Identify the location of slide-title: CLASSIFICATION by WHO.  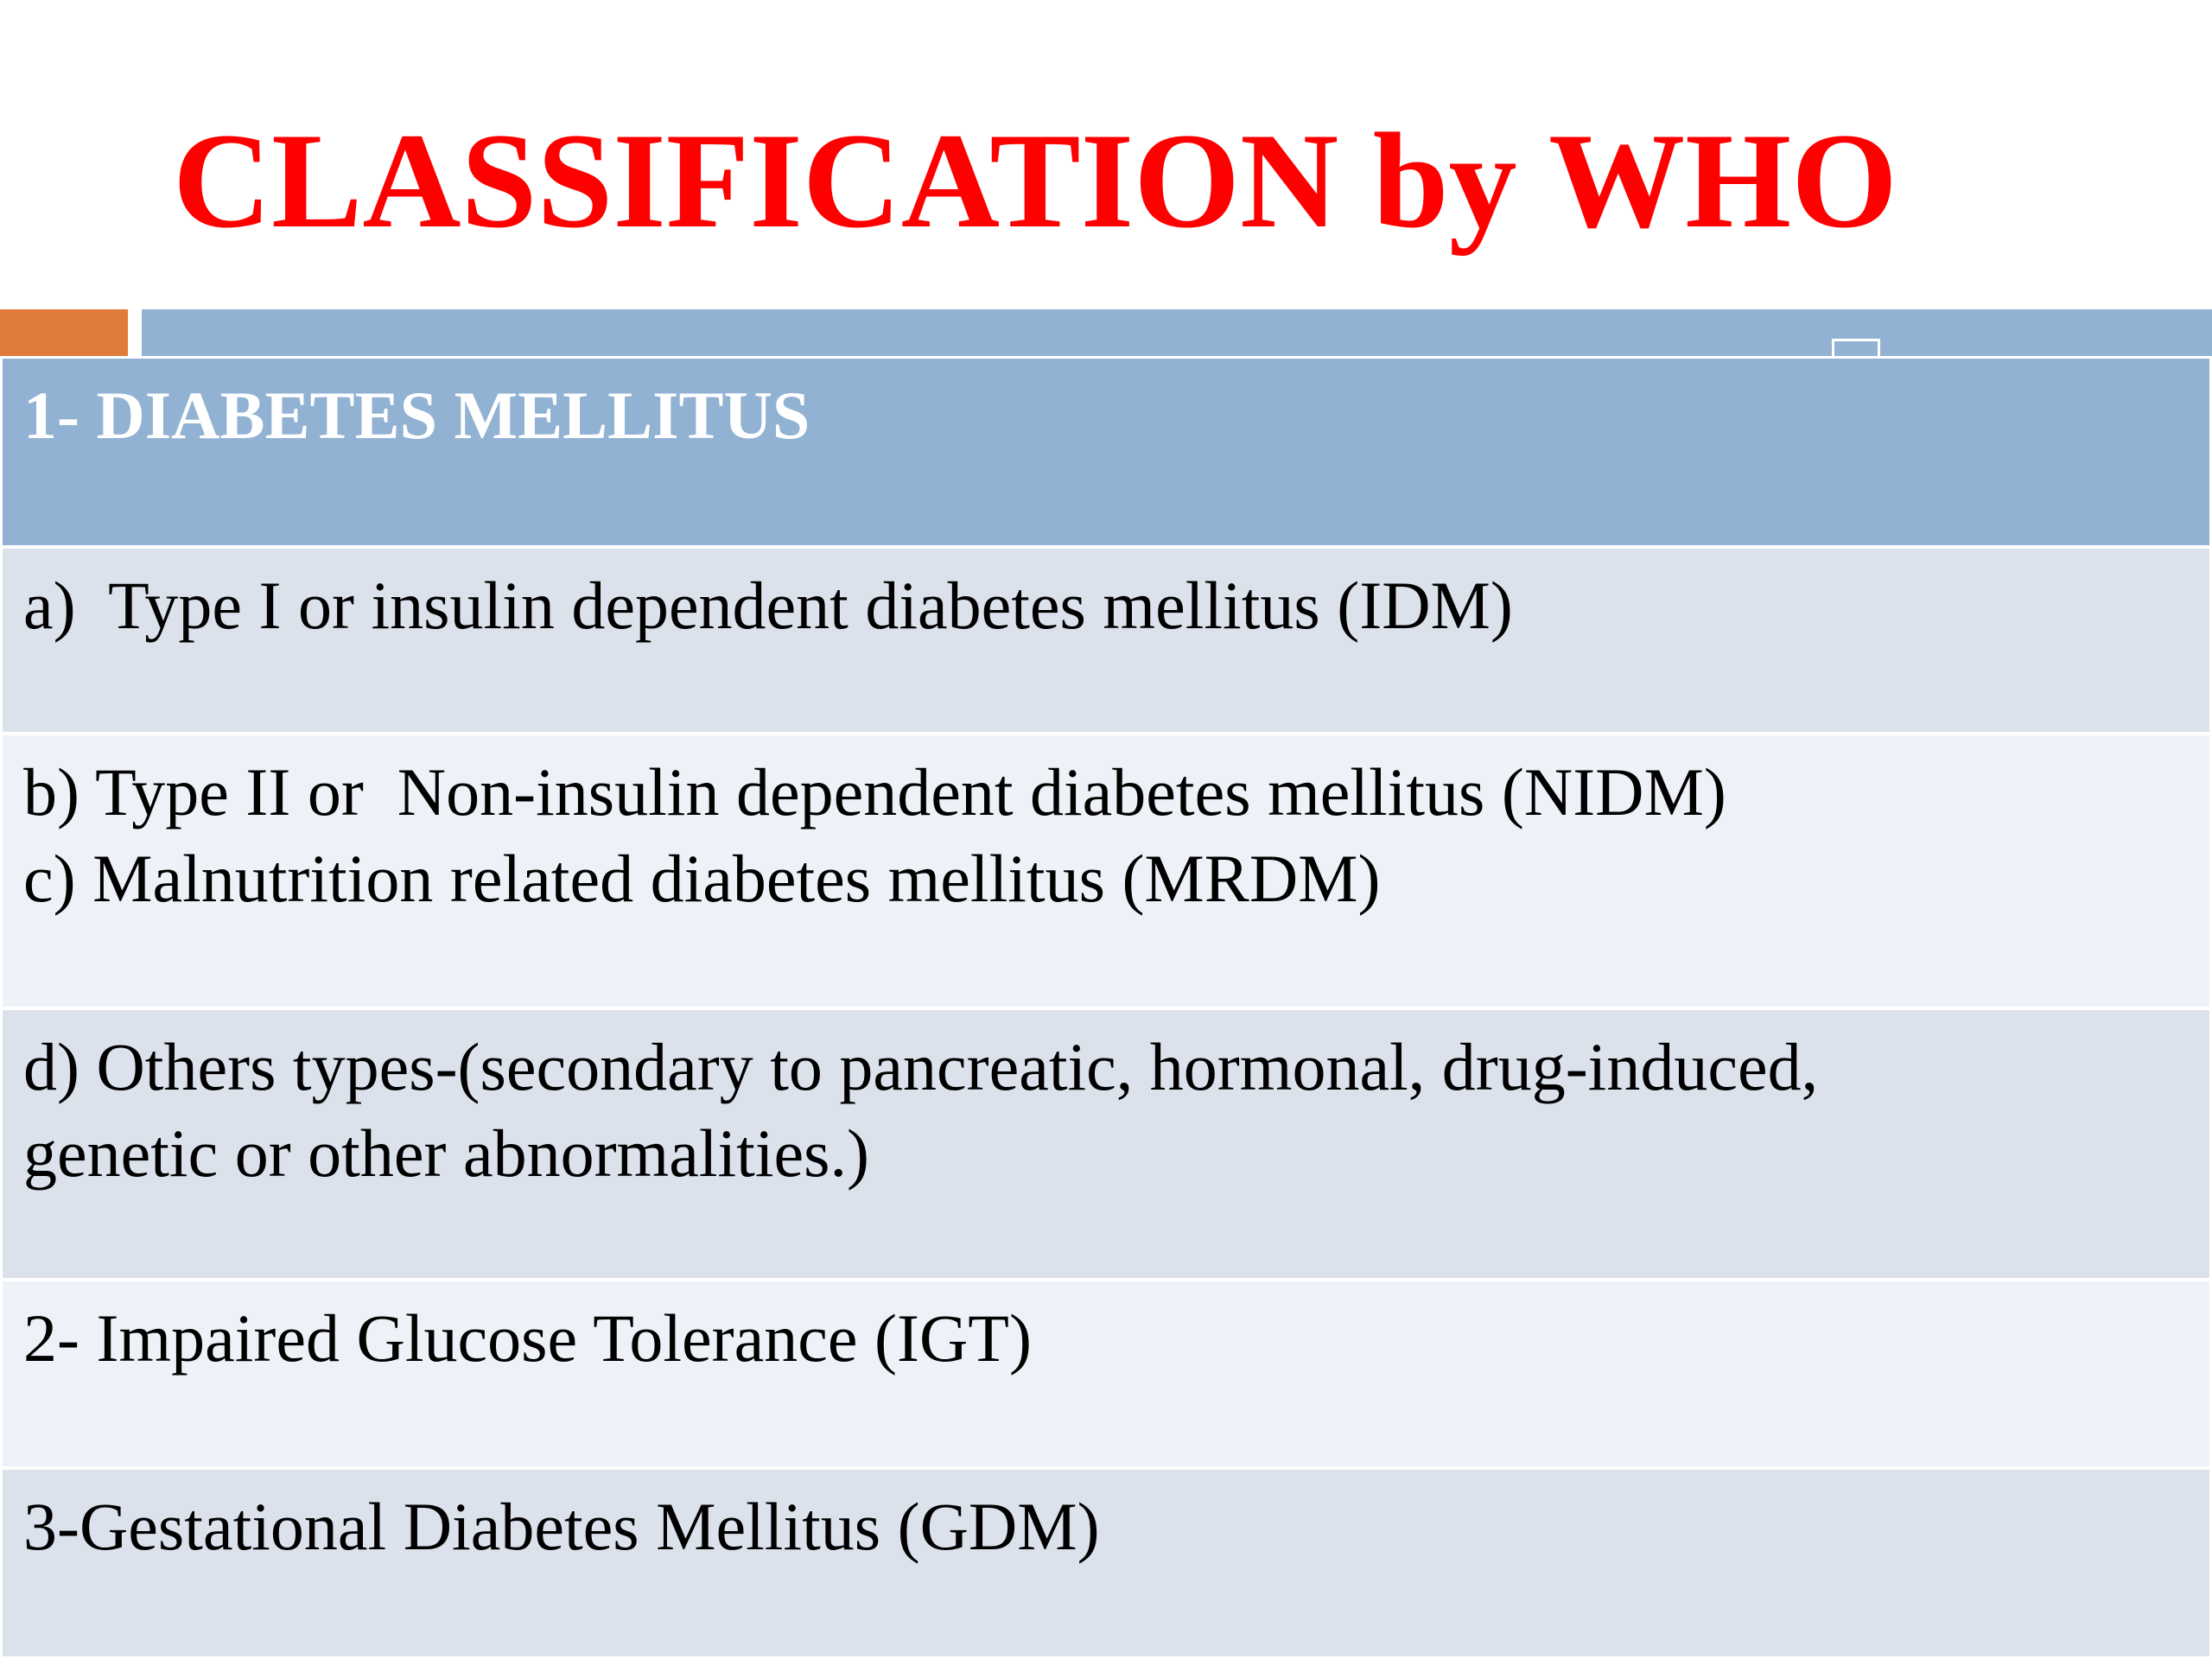
(1035, 181).